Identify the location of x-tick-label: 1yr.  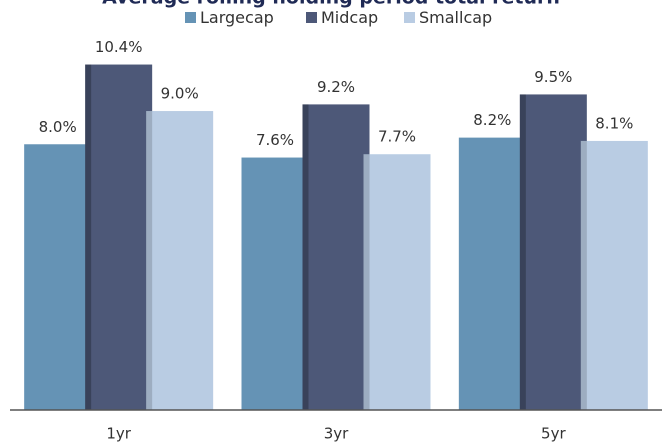
(118, 434).